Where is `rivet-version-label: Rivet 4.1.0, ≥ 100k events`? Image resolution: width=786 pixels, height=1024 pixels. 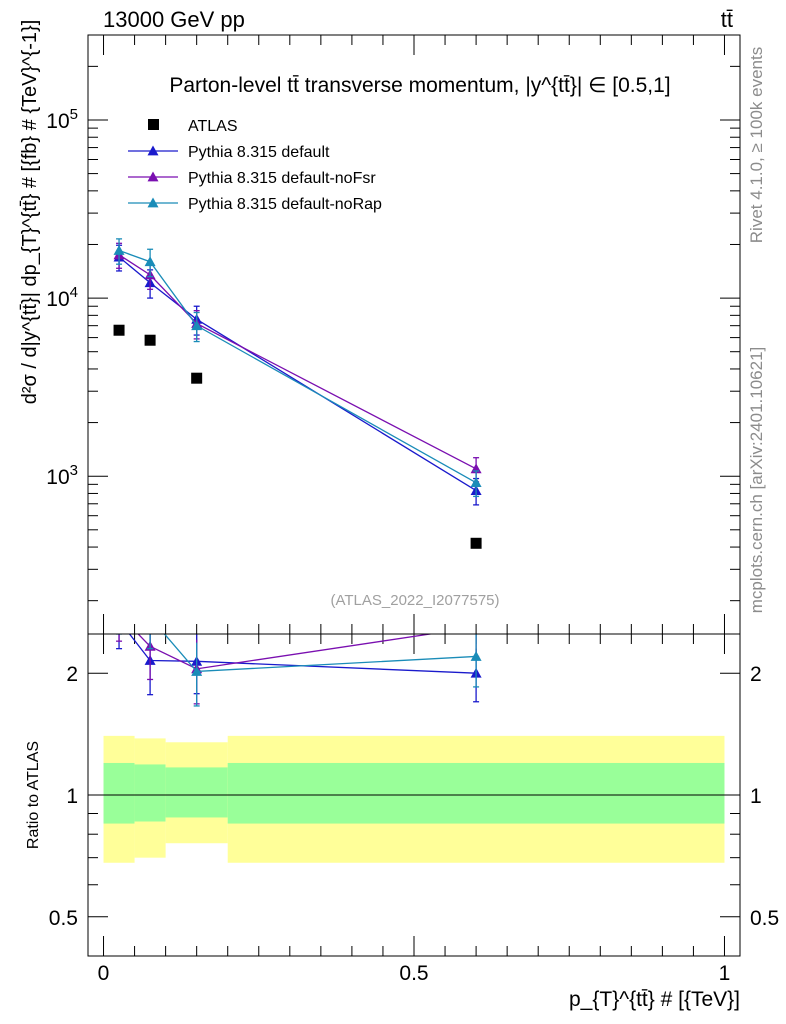
rivet-version-label: Rivet 4.1.0, ≥ 100k events is located at coordinates (756, 145).